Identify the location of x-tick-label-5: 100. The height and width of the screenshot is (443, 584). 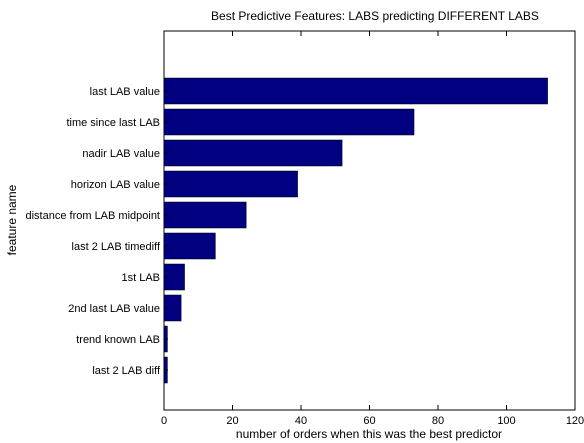
(506, 421).